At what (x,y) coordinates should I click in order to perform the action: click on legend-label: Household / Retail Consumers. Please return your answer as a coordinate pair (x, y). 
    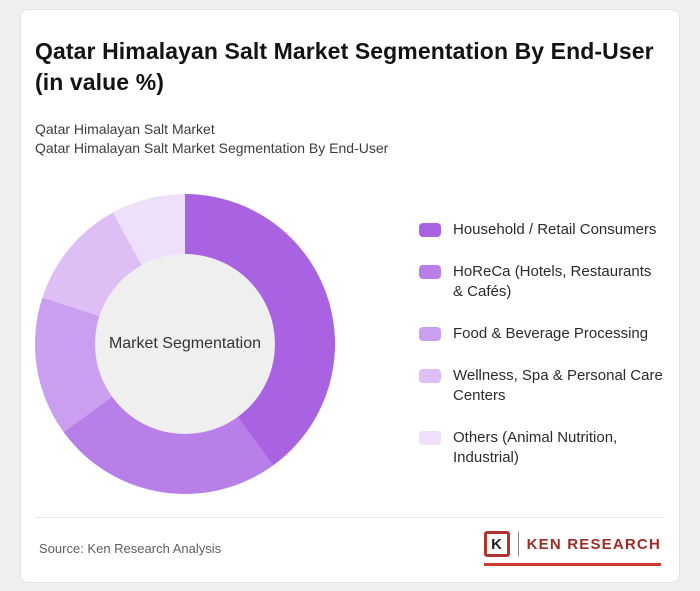
    Looking at the image, I should click on (555, 230).